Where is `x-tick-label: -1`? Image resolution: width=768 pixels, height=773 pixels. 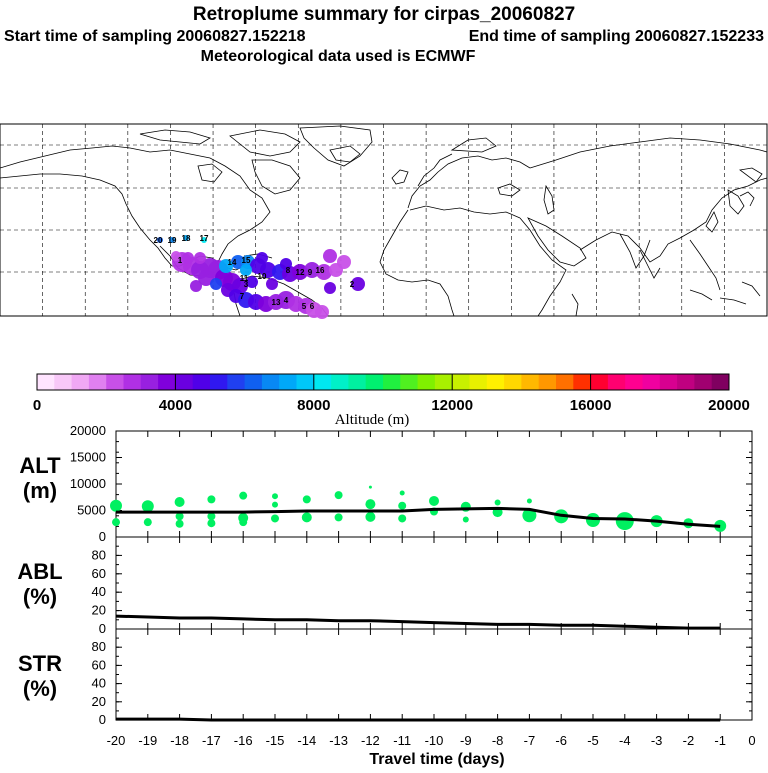 x-tick-label: -1 is located at coordinates (720, 740).